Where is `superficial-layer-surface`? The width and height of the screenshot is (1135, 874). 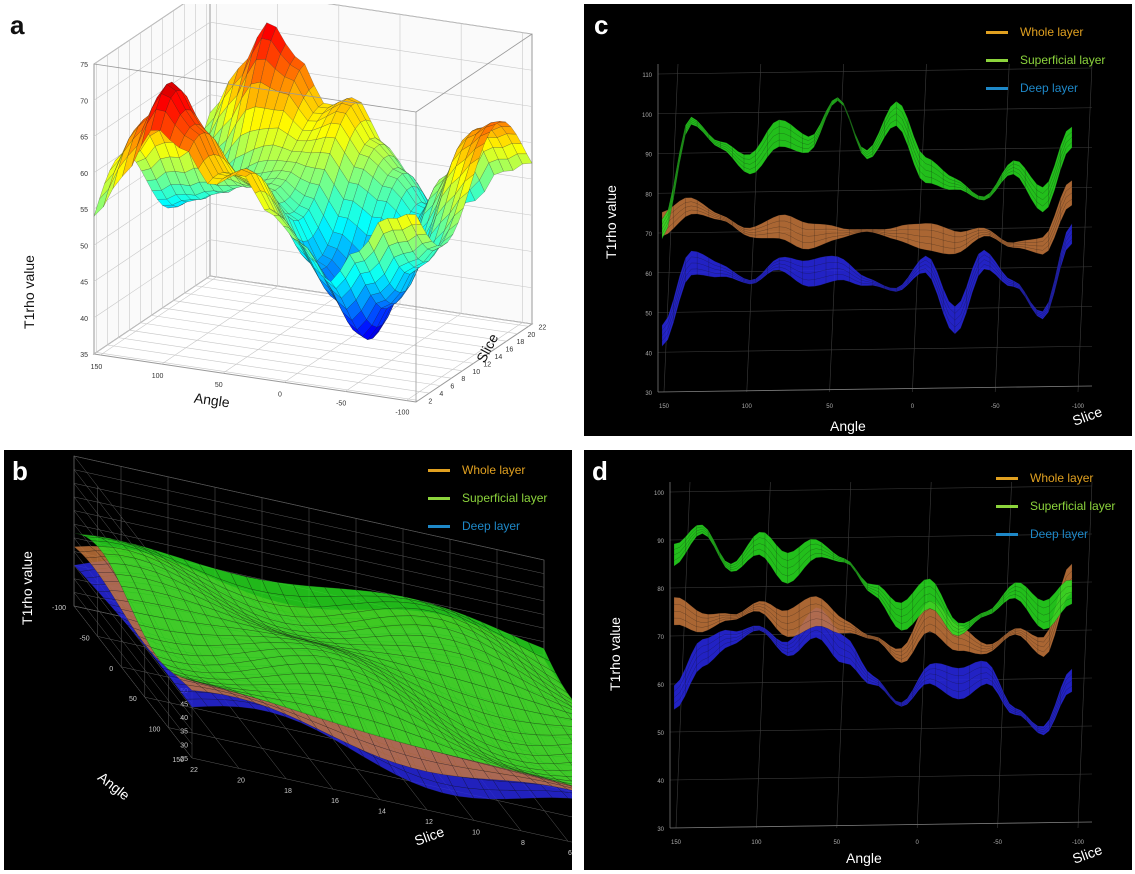
superficial-layer-surface is located at coordinates (867, 168).